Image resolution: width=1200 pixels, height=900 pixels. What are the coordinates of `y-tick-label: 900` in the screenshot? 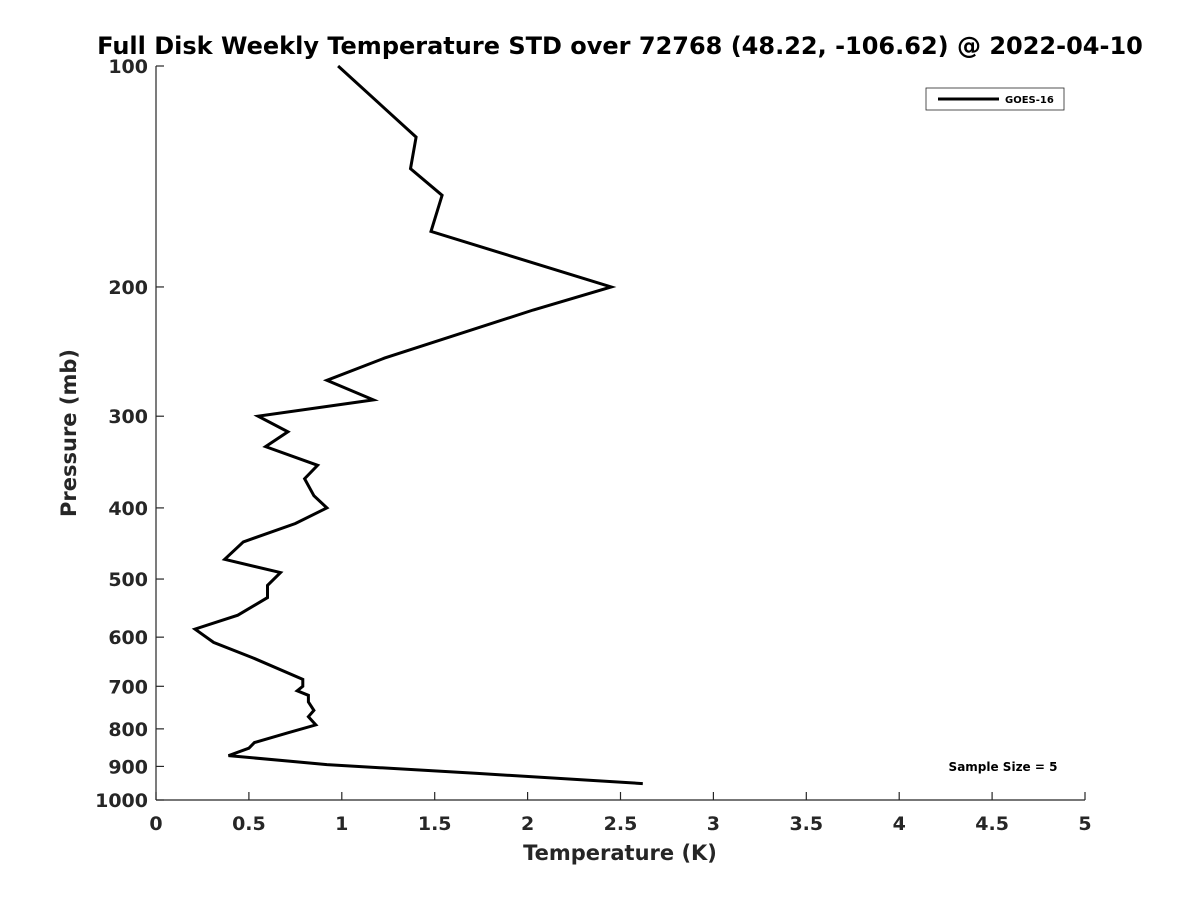 It's located at (128, 767).